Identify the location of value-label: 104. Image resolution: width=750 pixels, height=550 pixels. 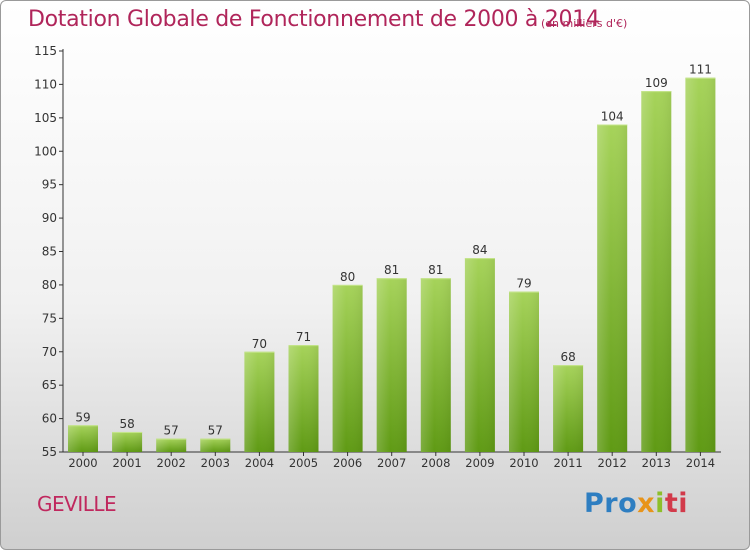
(612, 117).